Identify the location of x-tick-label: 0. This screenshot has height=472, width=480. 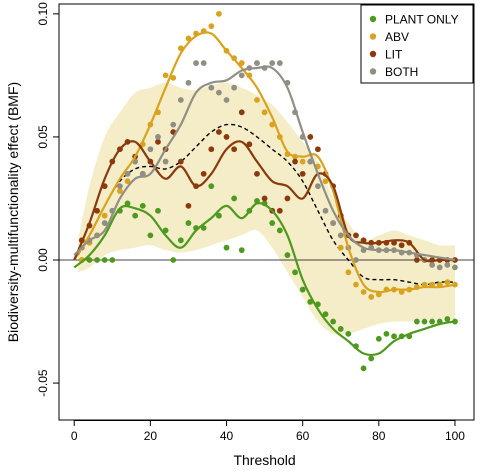
(74, 436).